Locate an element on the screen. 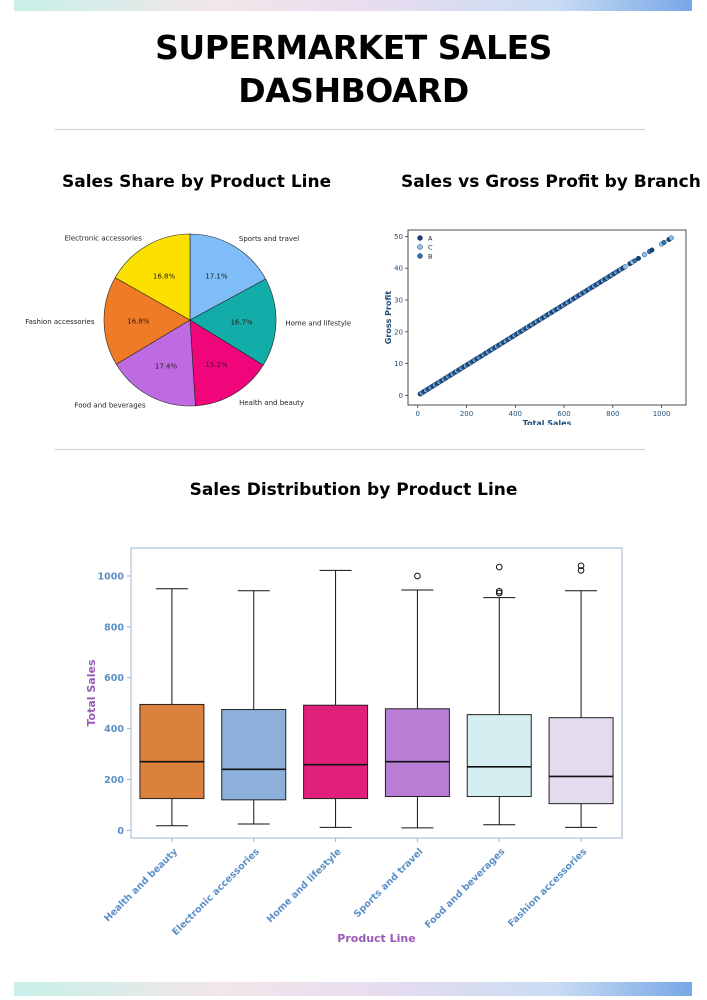 The image size is (707, 1000). scatter-x-tick-label: 400 is located at coordinates (515, 414).